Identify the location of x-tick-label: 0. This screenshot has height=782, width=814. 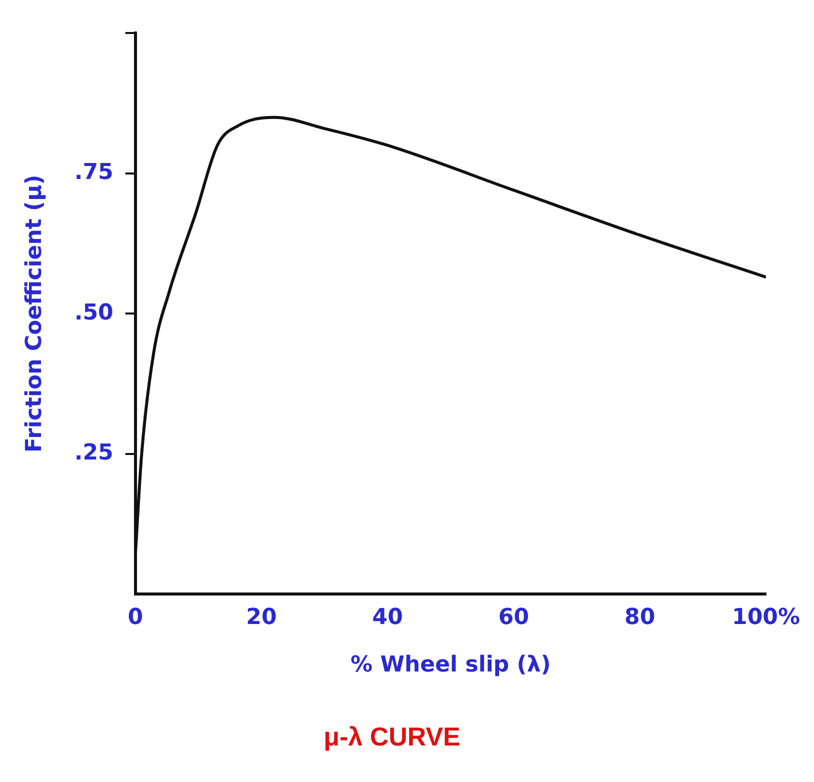
(136, 617).